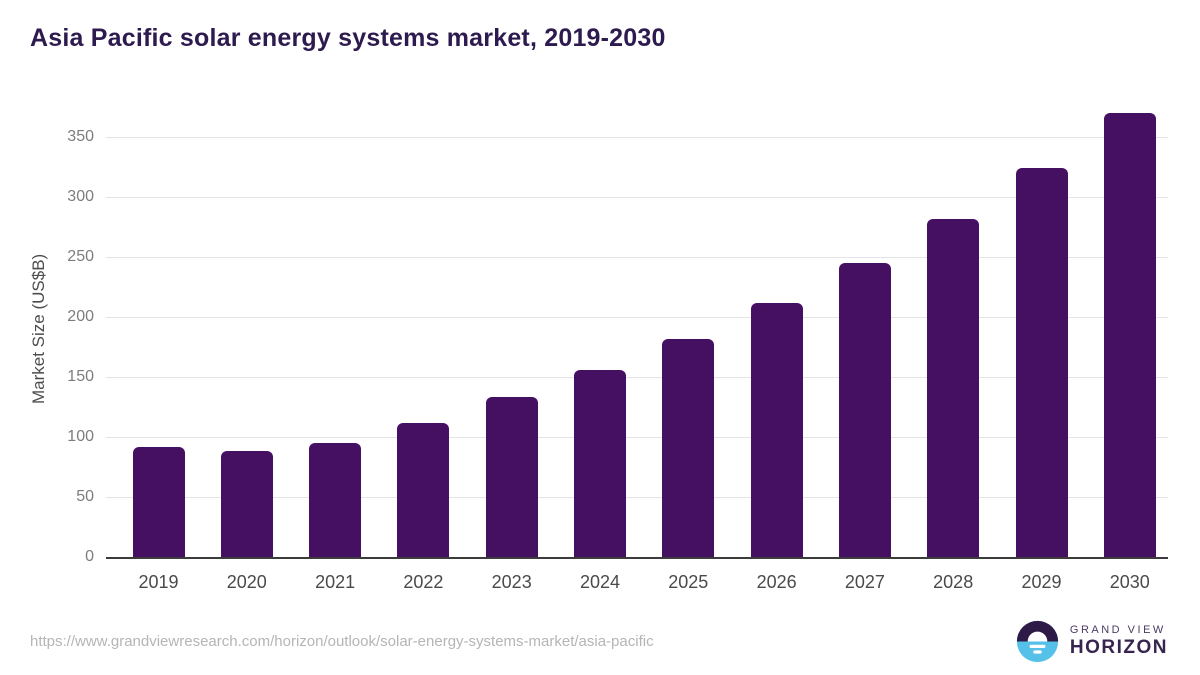 This screenshot has height=675, width=1200. I want to click on y-tick-label: 50, so click(85, 496).